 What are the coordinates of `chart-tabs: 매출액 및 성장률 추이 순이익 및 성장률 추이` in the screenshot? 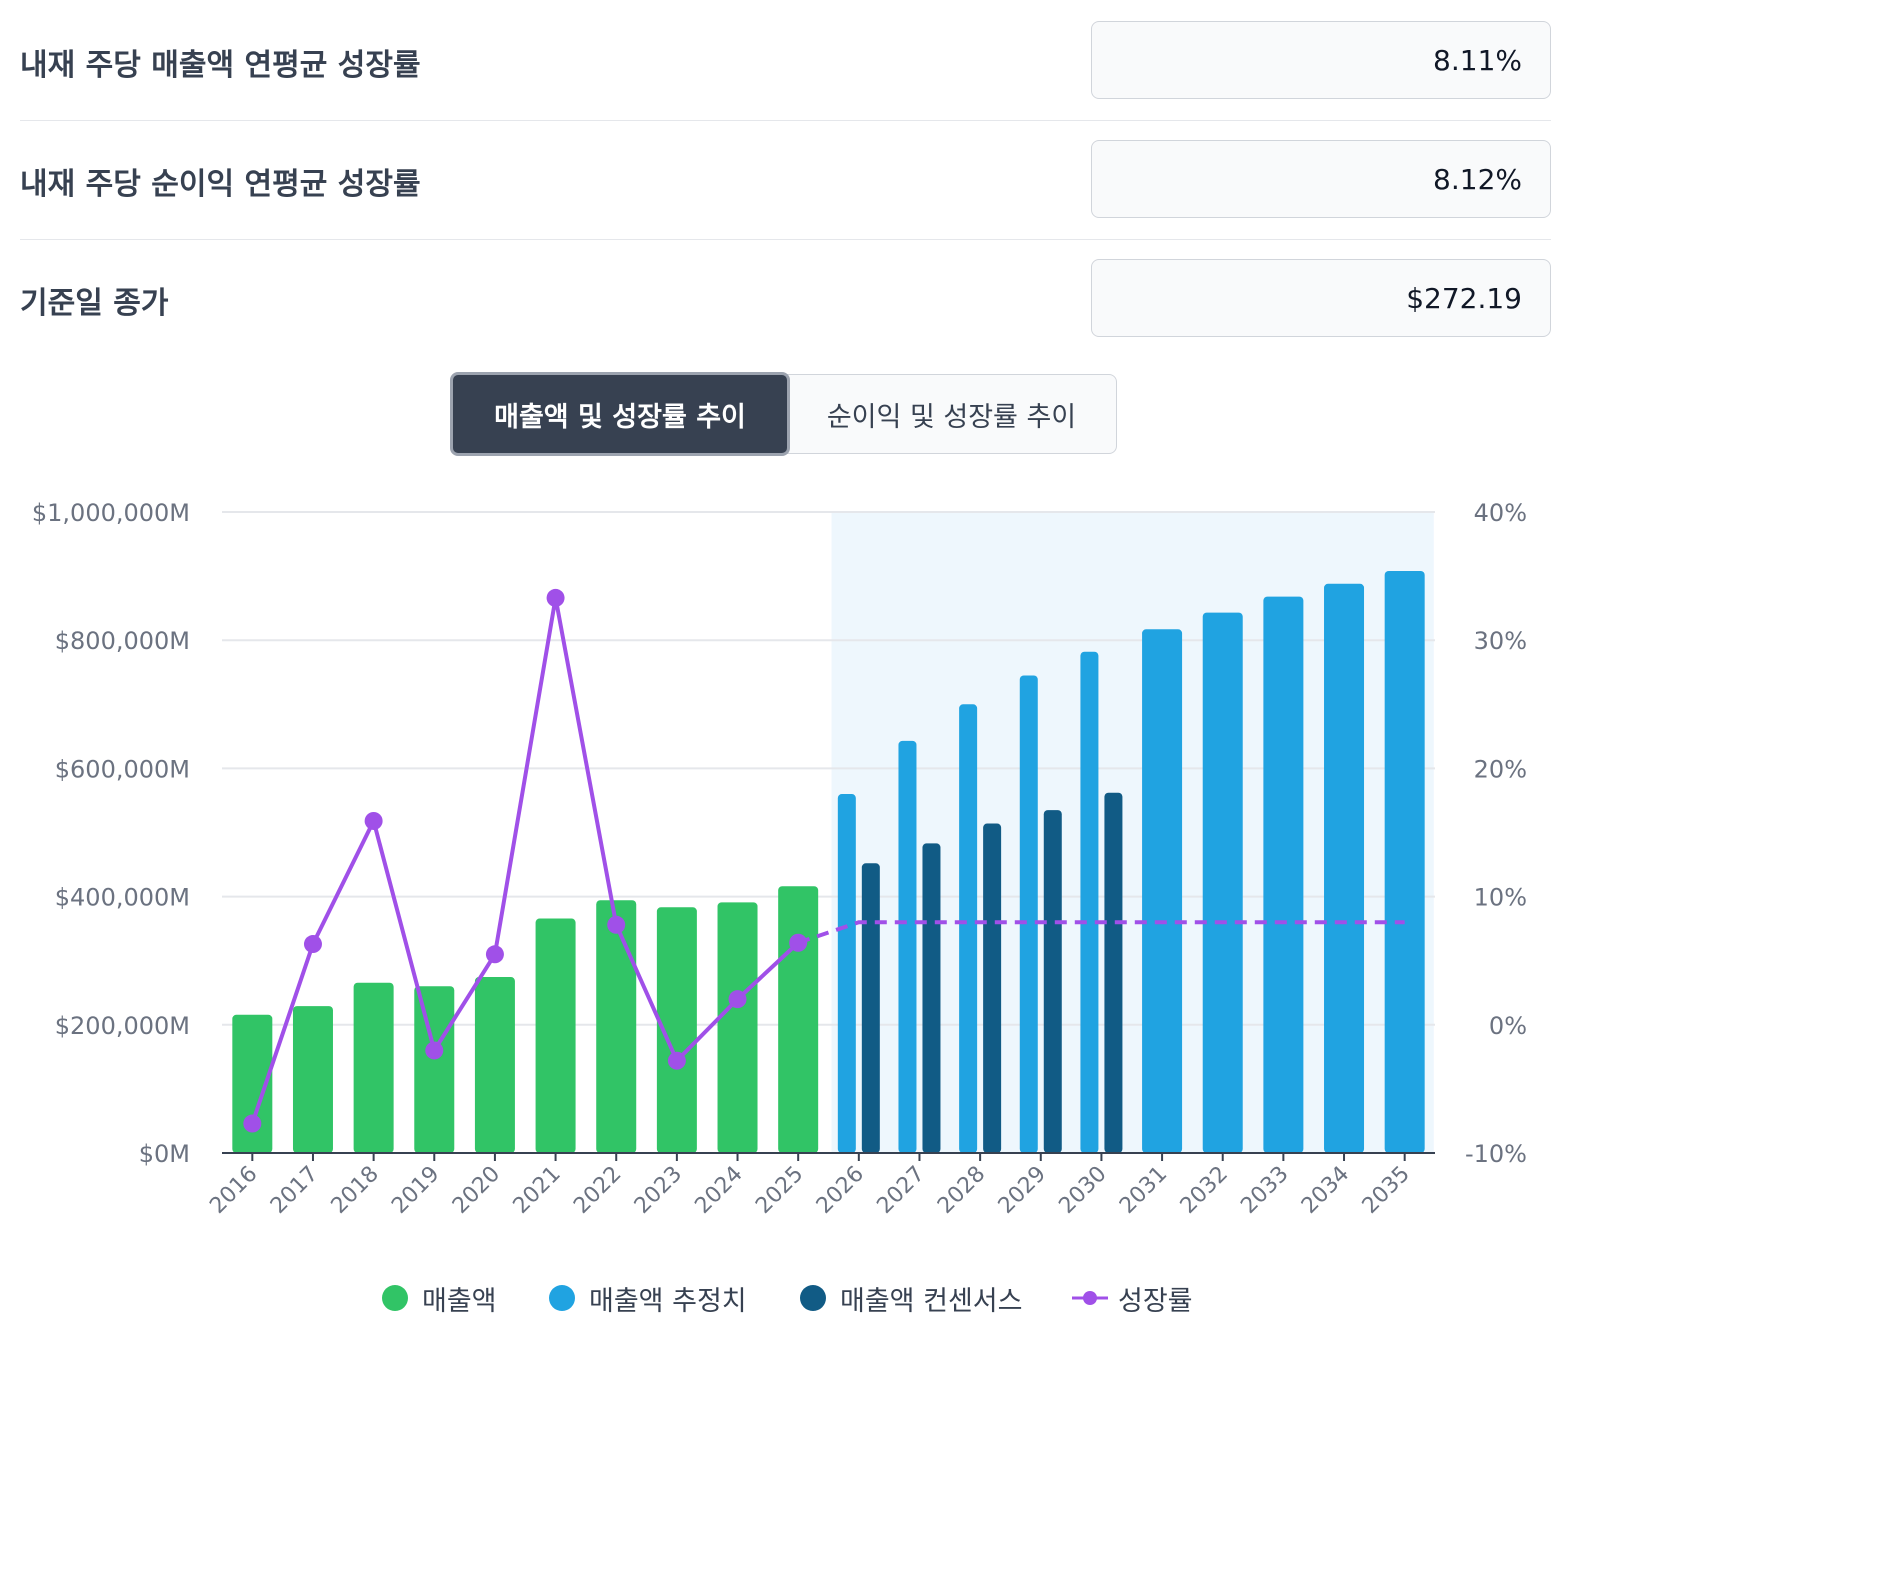 It's located at (783, 414).